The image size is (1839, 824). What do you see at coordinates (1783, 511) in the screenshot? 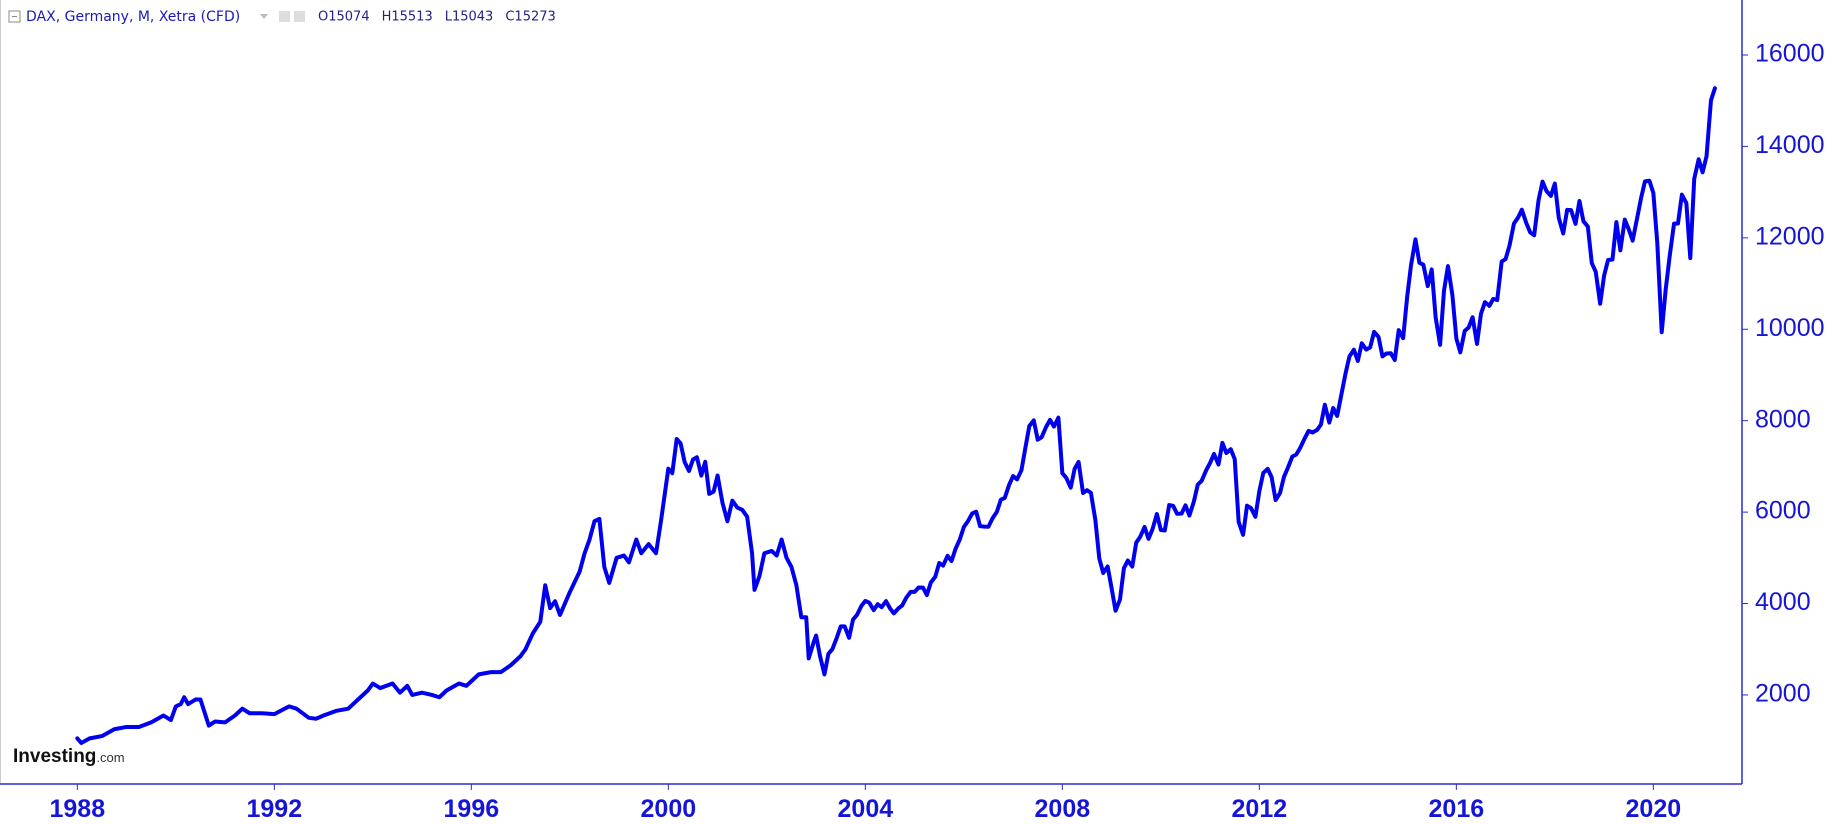
I see `y-tick-label: 6000` at bounding box center [1783, 511].